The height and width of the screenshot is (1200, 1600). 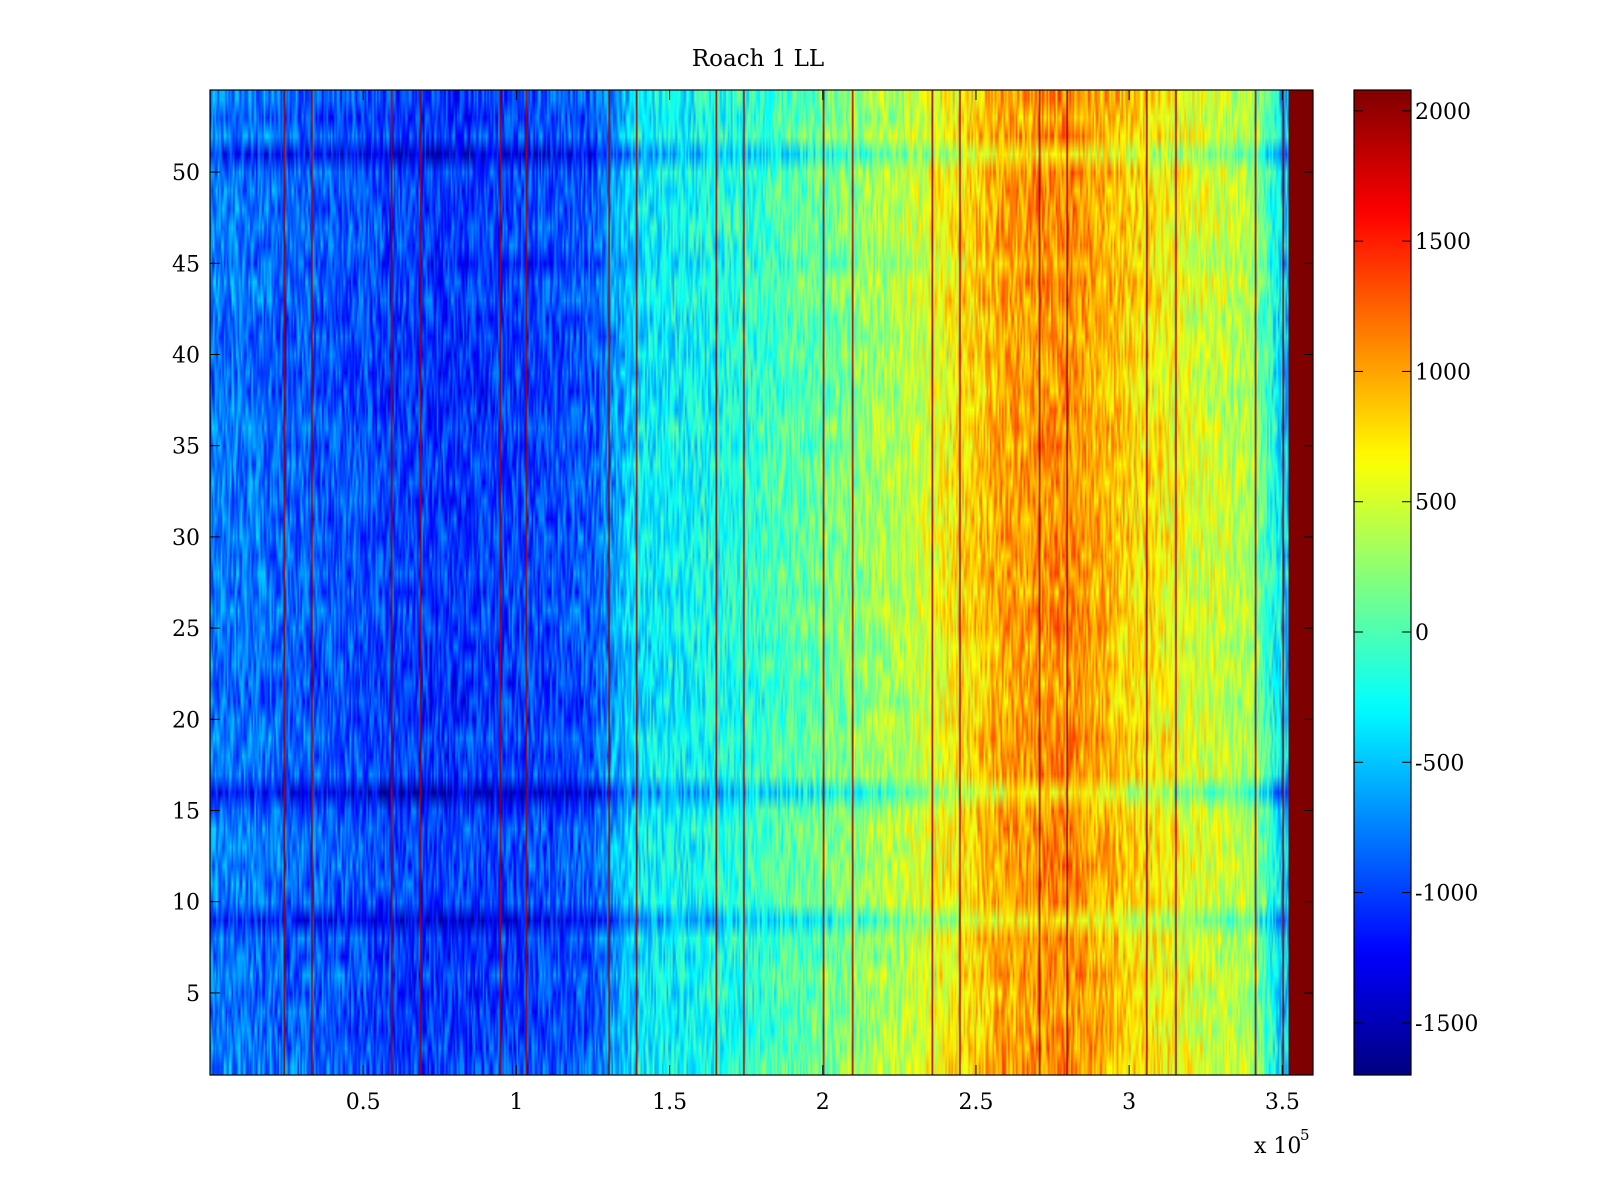 I want to click on x-tick-label: 2, so click(x=823, y=1102).